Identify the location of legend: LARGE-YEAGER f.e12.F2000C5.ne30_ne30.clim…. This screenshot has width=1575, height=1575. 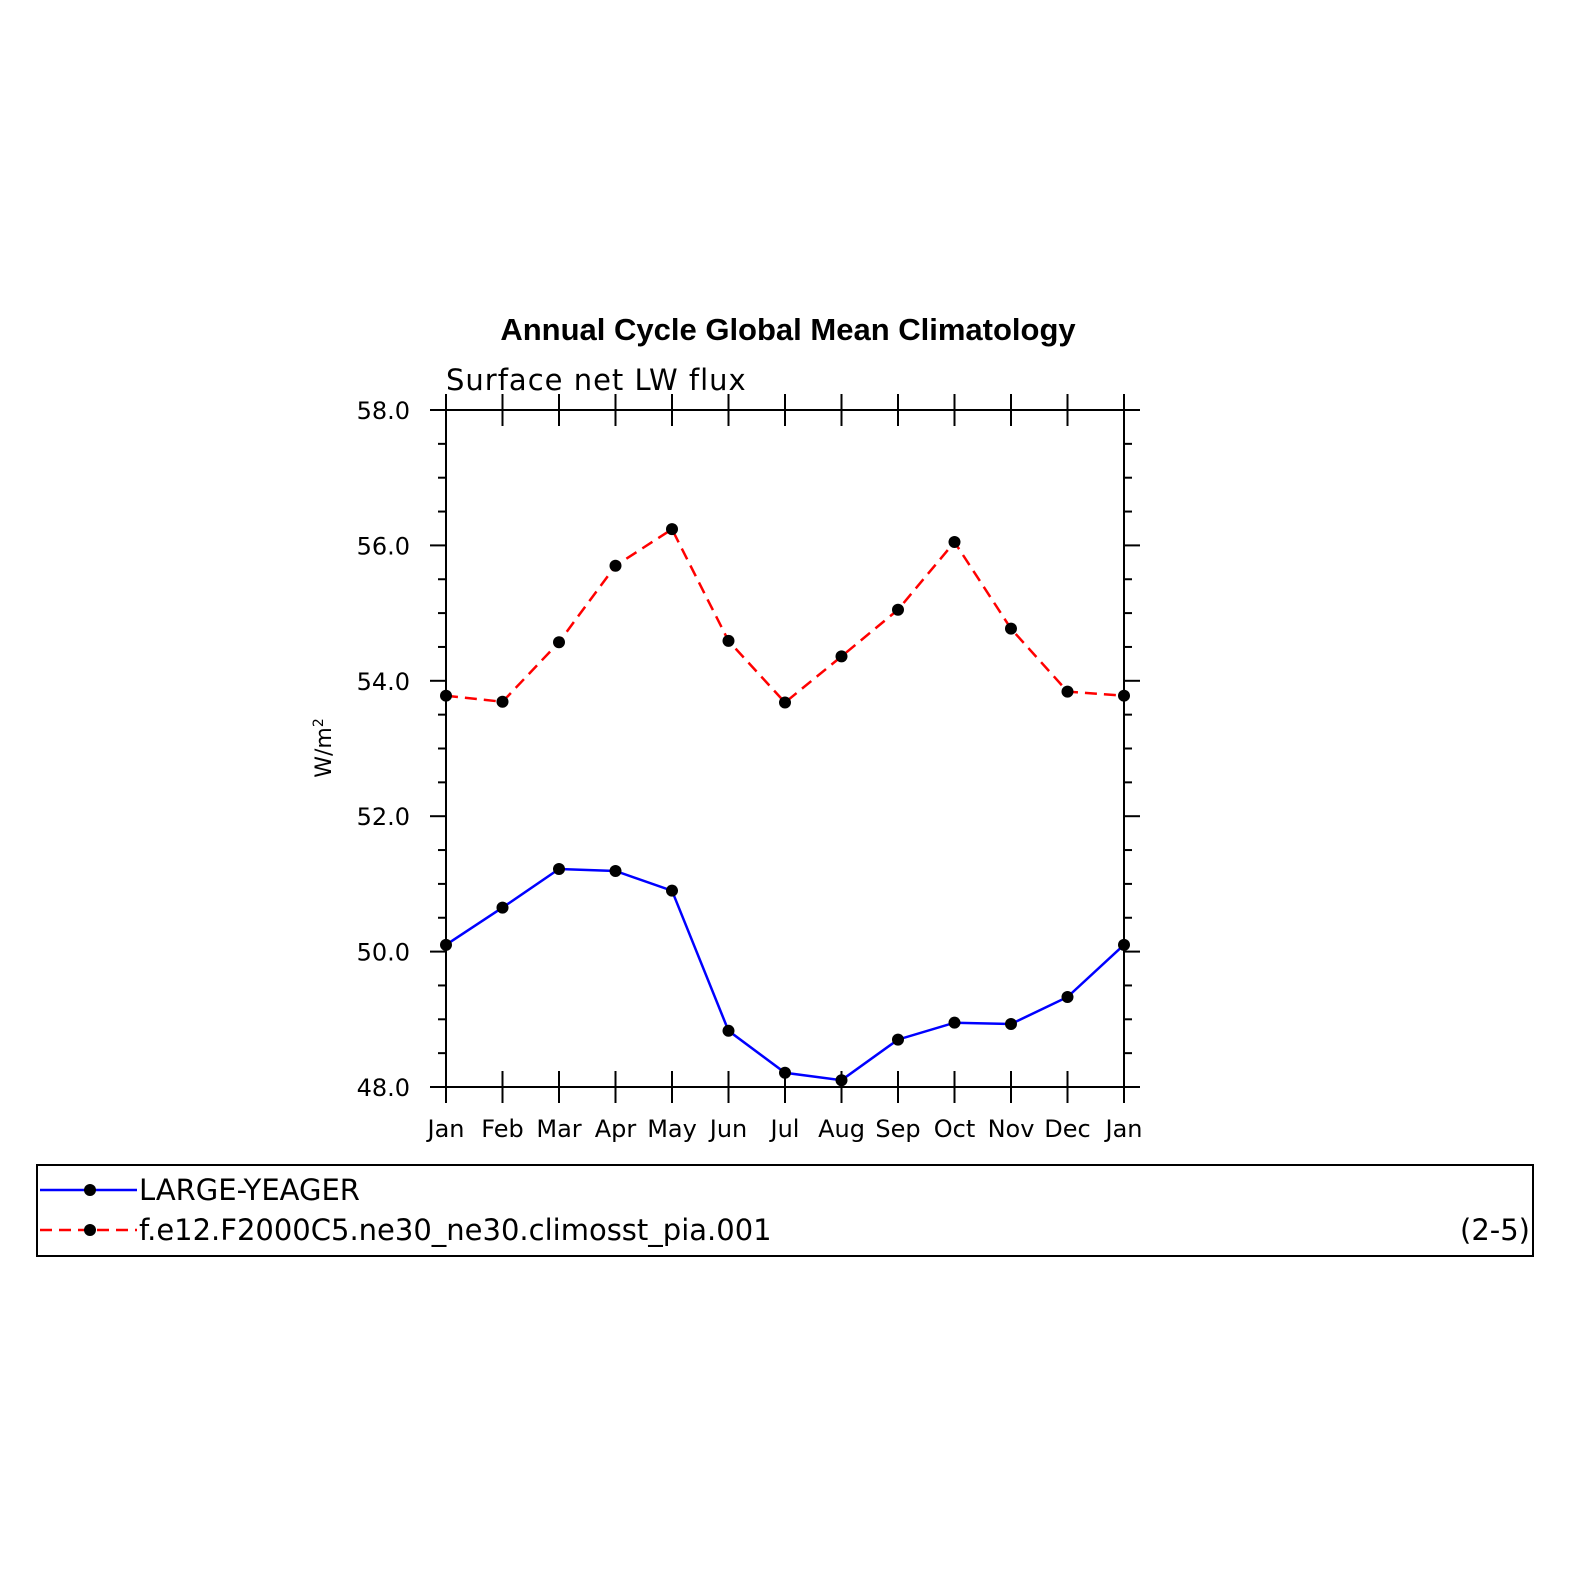
(406, 1210).